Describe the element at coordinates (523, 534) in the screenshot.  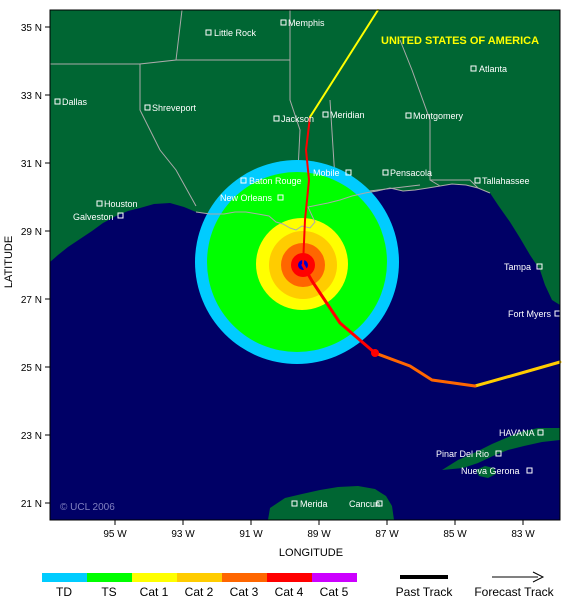
I see `x-tick-label: 83 W` at that location.